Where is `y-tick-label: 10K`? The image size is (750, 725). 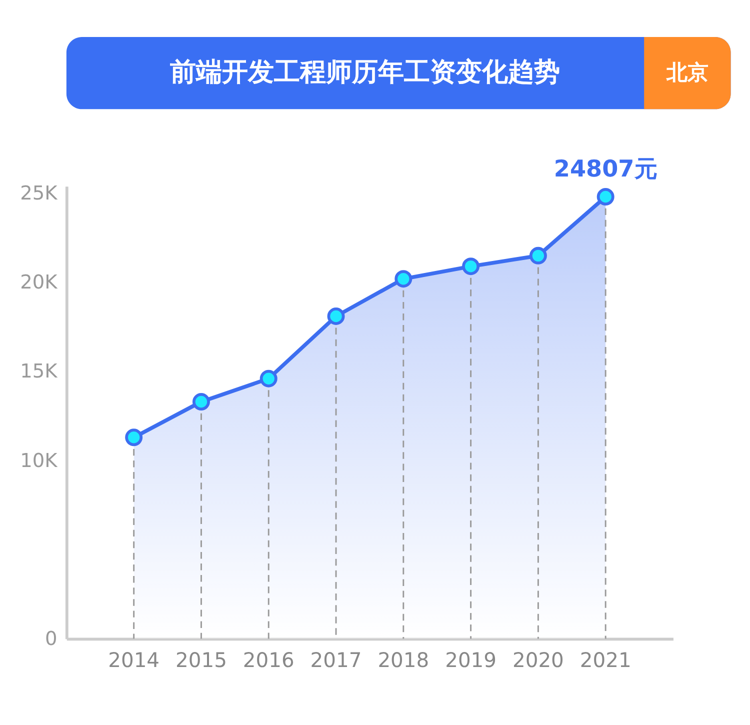 y-tick-label: 10K is located at coordinates (39, 460).